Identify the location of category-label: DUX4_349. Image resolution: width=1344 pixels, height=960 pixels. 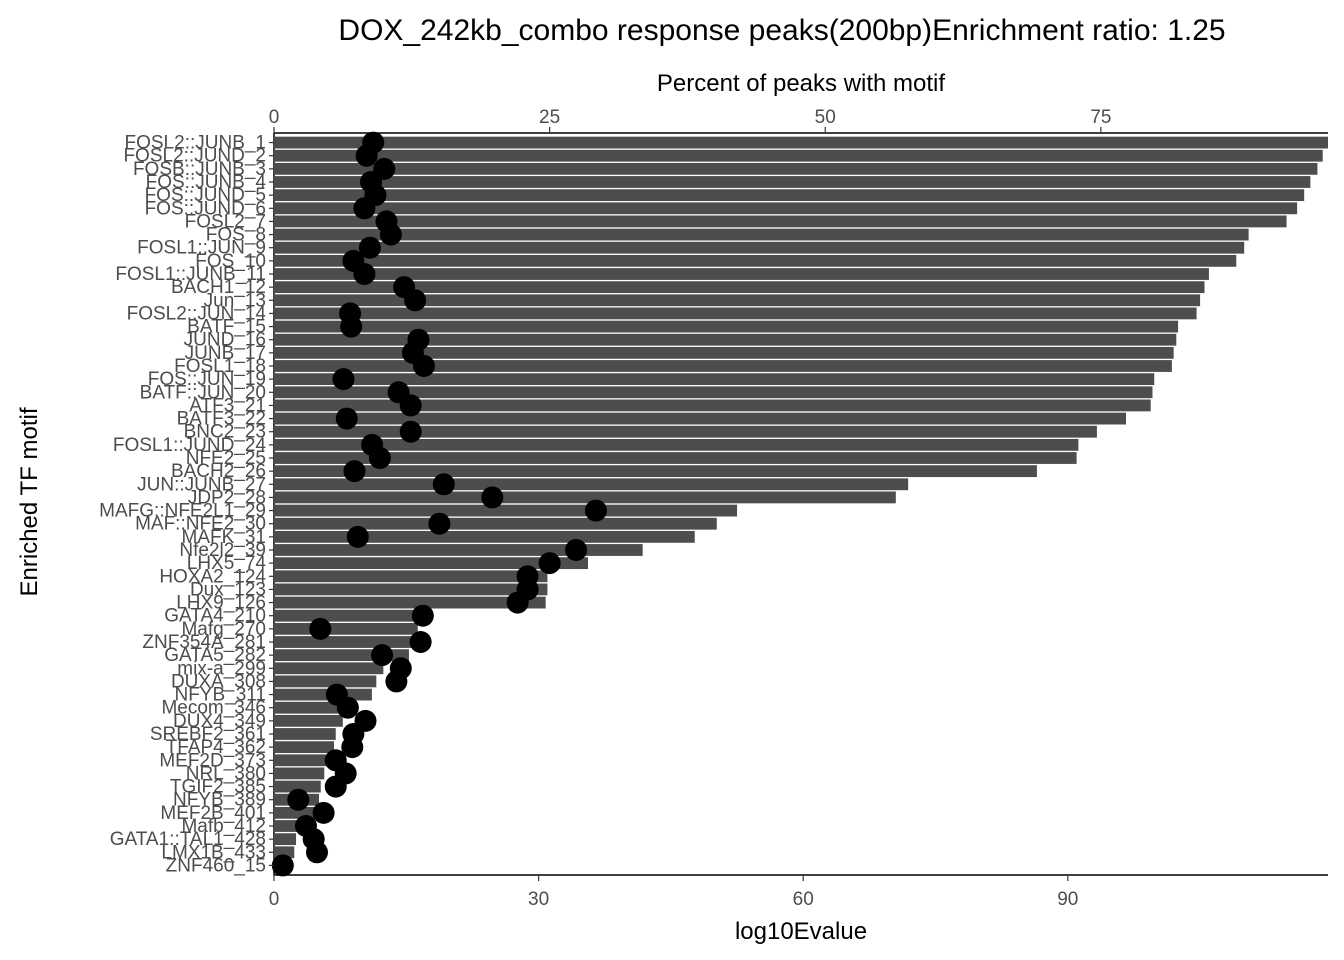
(219, 721).